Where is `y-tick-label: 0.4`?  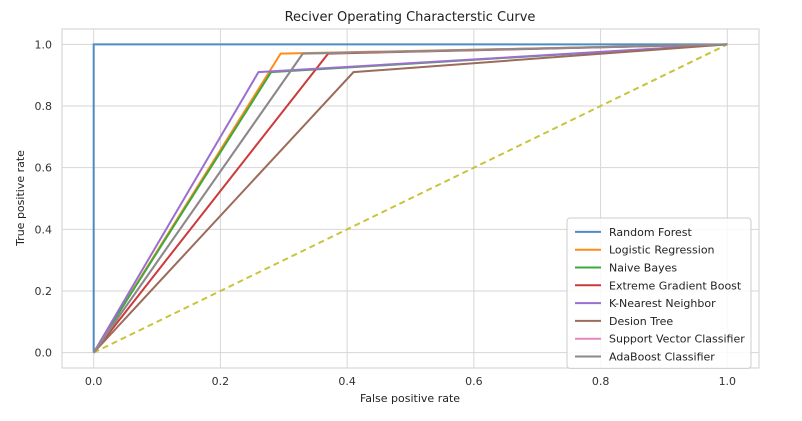 y-tick-label: 0.4 is located at coordinates (44, 229).